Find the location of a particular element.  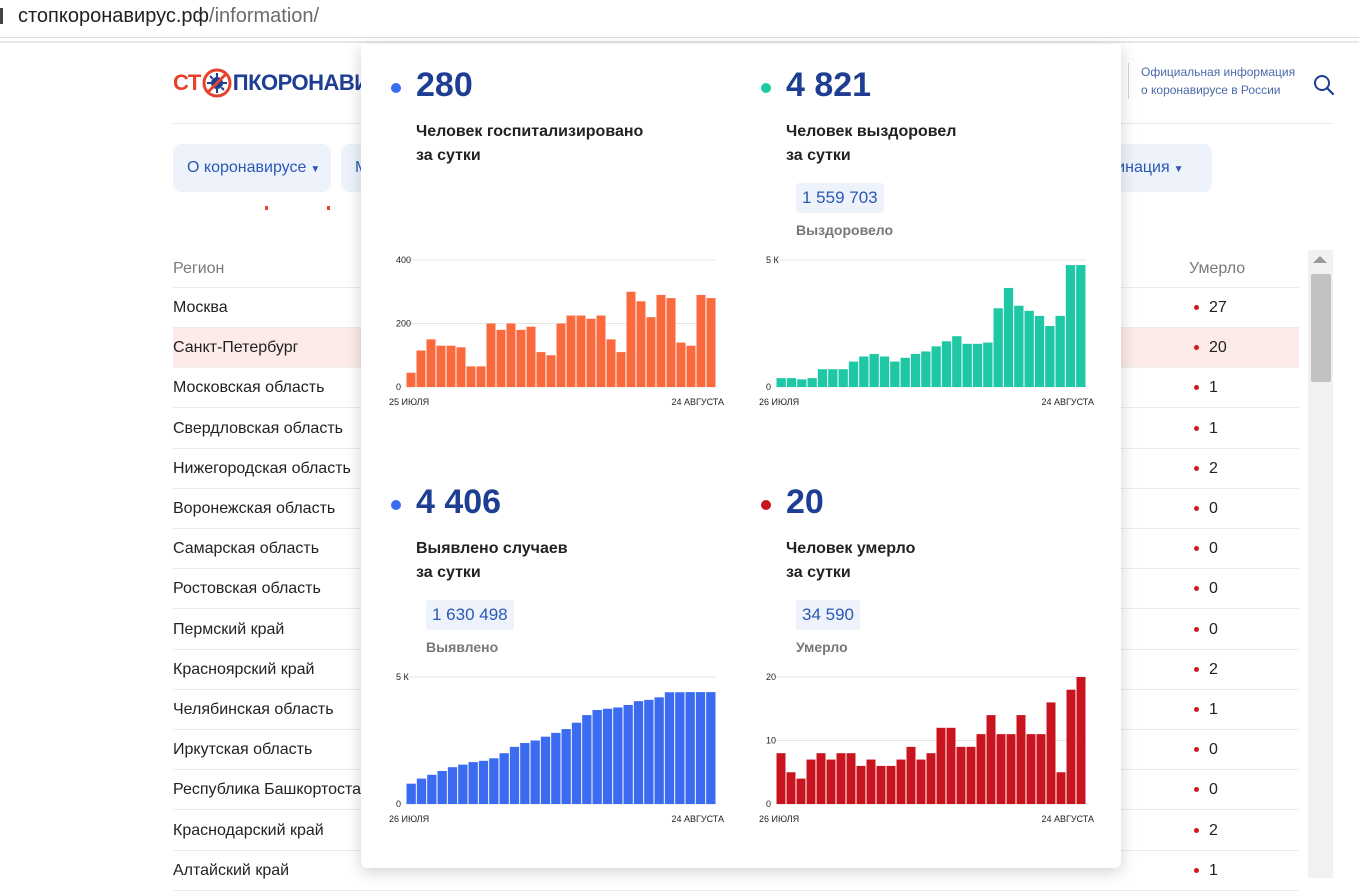

death-count: 27 is located at coordinates (1218, 307).